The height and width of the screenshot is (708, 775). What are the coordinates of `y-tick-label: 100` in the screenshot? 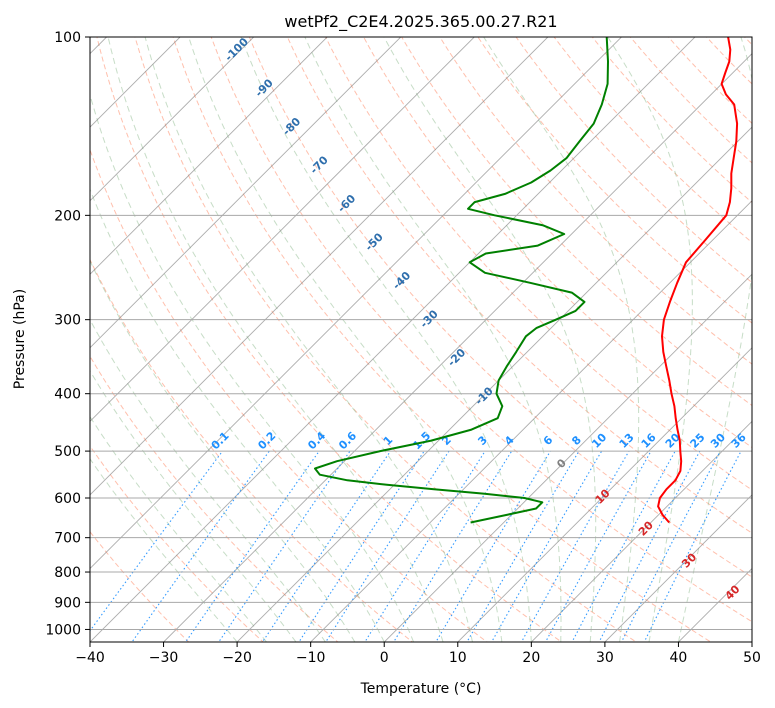 It's located at (67, 38).